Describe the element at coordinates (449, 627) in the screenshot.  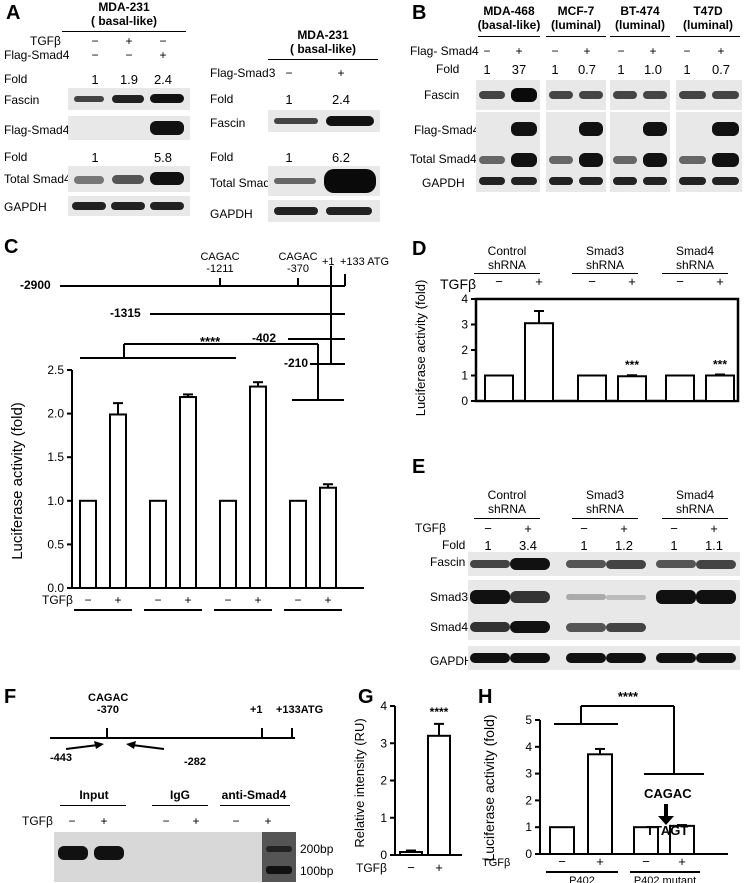
I see `row-label-smad4: Smad4` at that location.